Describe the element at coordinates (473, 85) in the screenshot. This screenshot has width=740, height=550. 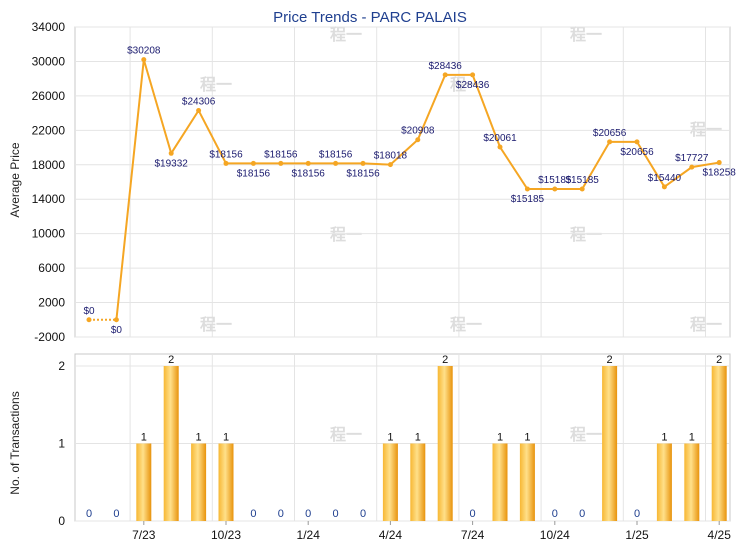
I see `price-point-label: $28436` at that location.